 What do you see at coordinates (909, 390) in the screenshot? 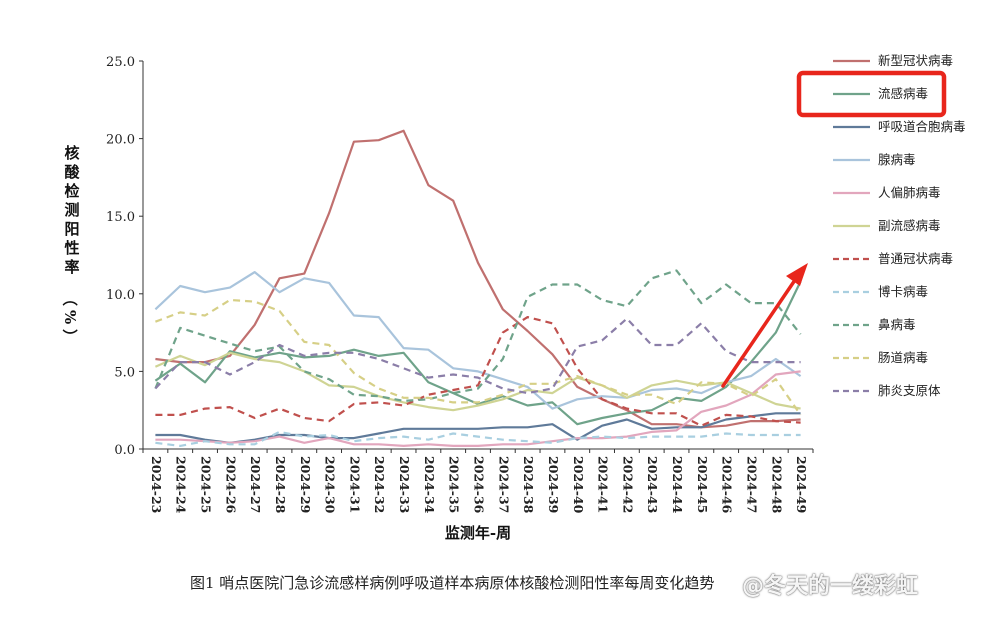
I see `legend-label: 肺炎支原体` at bounding box center [909, 390].